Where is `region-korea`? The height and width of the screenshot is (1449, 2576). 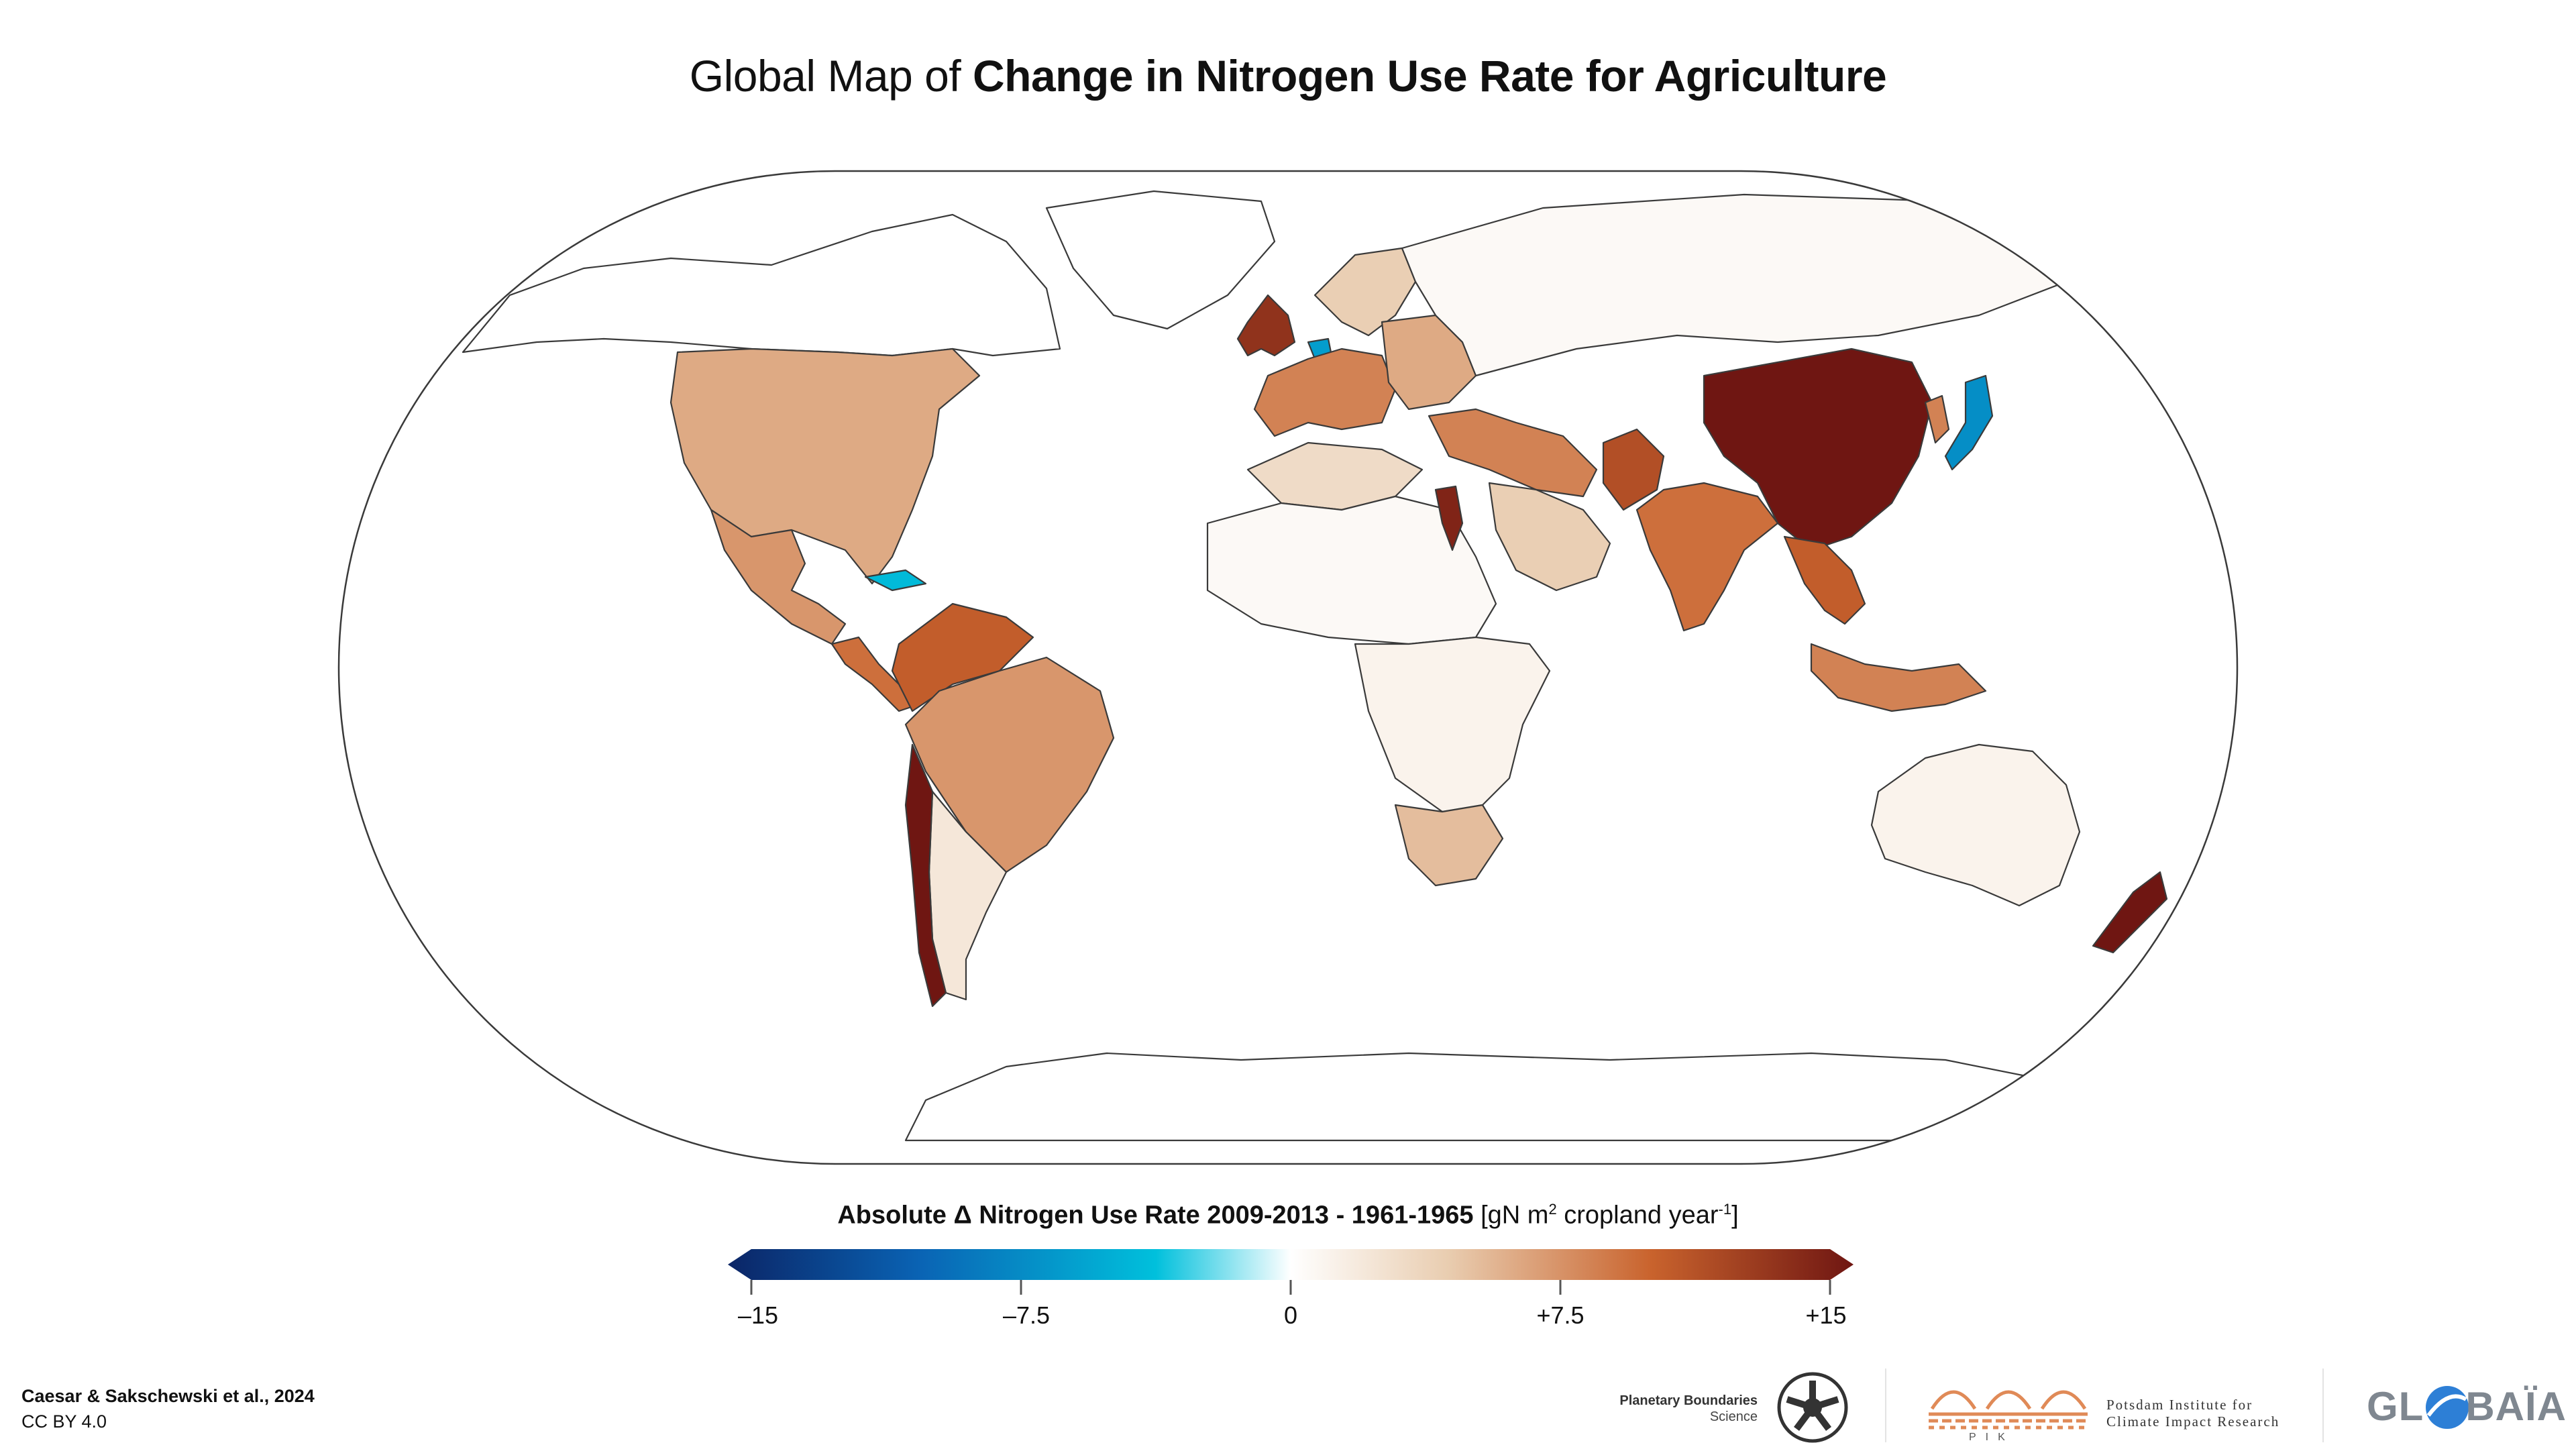 region-korea is located at coordinates (1937, 419).